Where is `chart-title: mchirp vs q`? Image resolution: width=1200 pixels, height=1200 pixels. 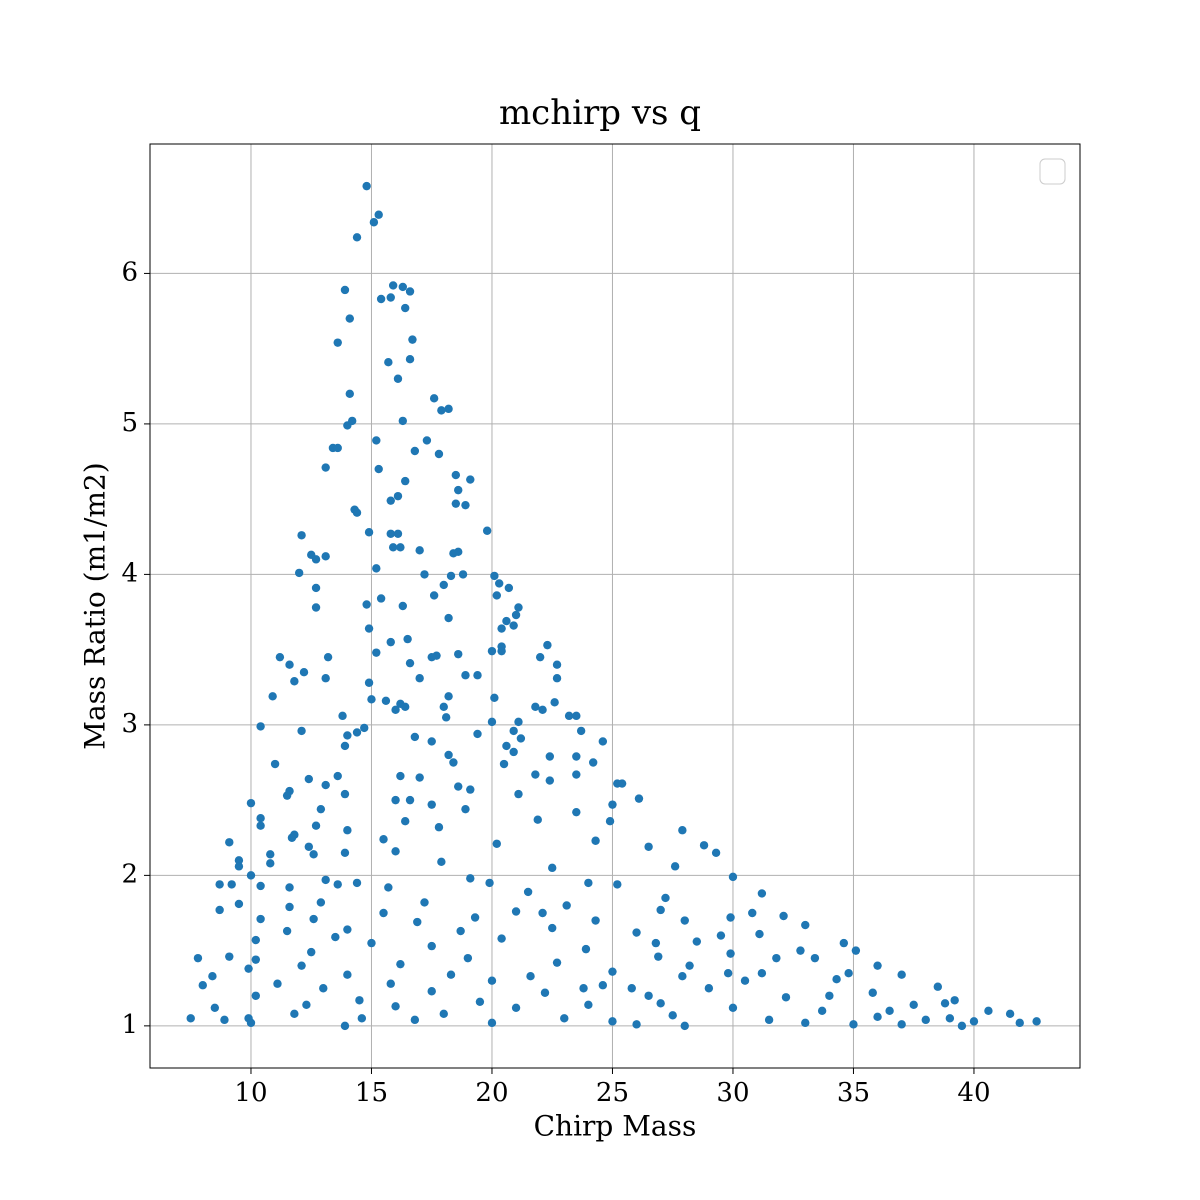
chart-title: mchirp vs q is located at coordinates (600, 113).